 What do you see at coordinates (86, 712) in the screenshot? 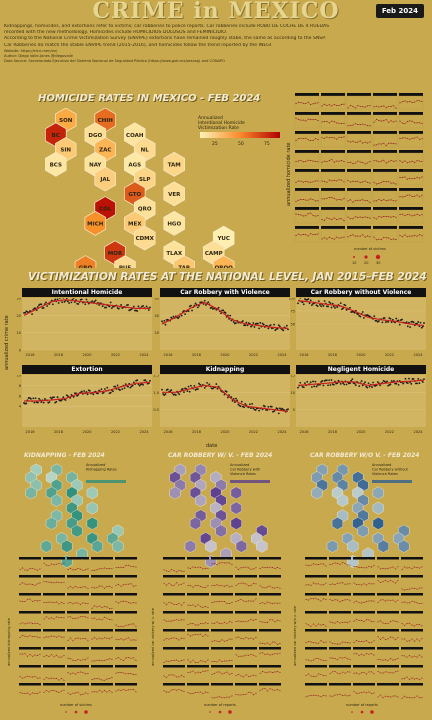
I see `size-legend-dot` at bounding box center [86, 712].